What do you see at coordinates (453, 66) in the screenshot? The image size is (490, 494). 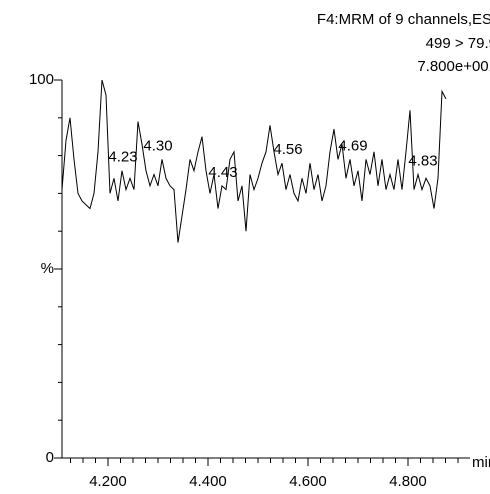 I see `header-line: 7.800e+001` at bounding box center [453, 66].